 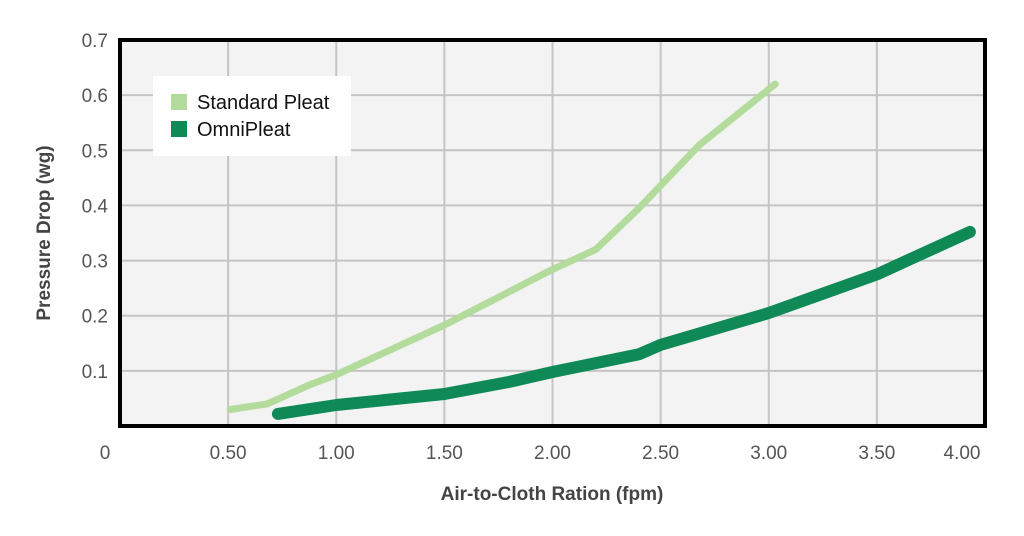 What do you see at coordinates (95, 372) in the screenshot?
I see `y-tick-label: 0.1` at bounding box center [95, 372].